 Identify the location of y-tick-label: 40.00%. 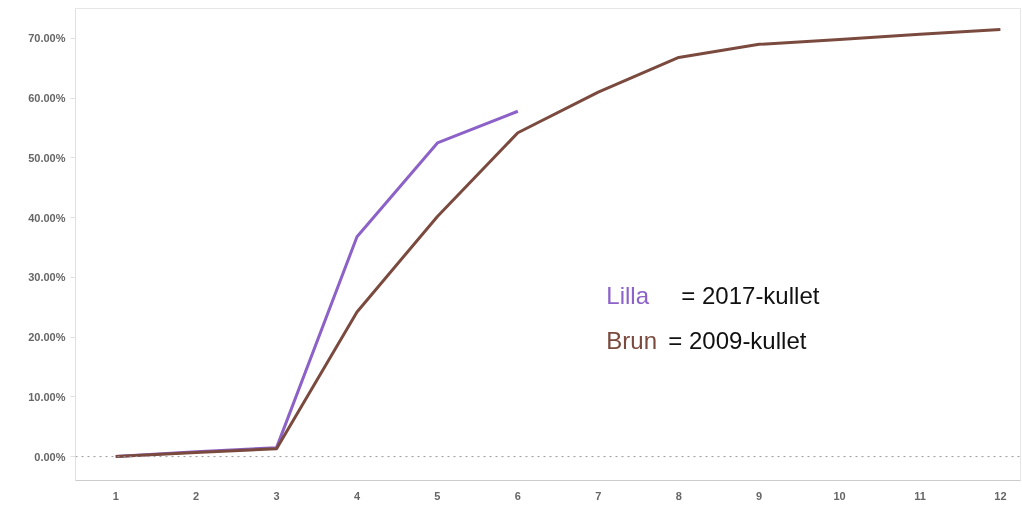
(47, 217).